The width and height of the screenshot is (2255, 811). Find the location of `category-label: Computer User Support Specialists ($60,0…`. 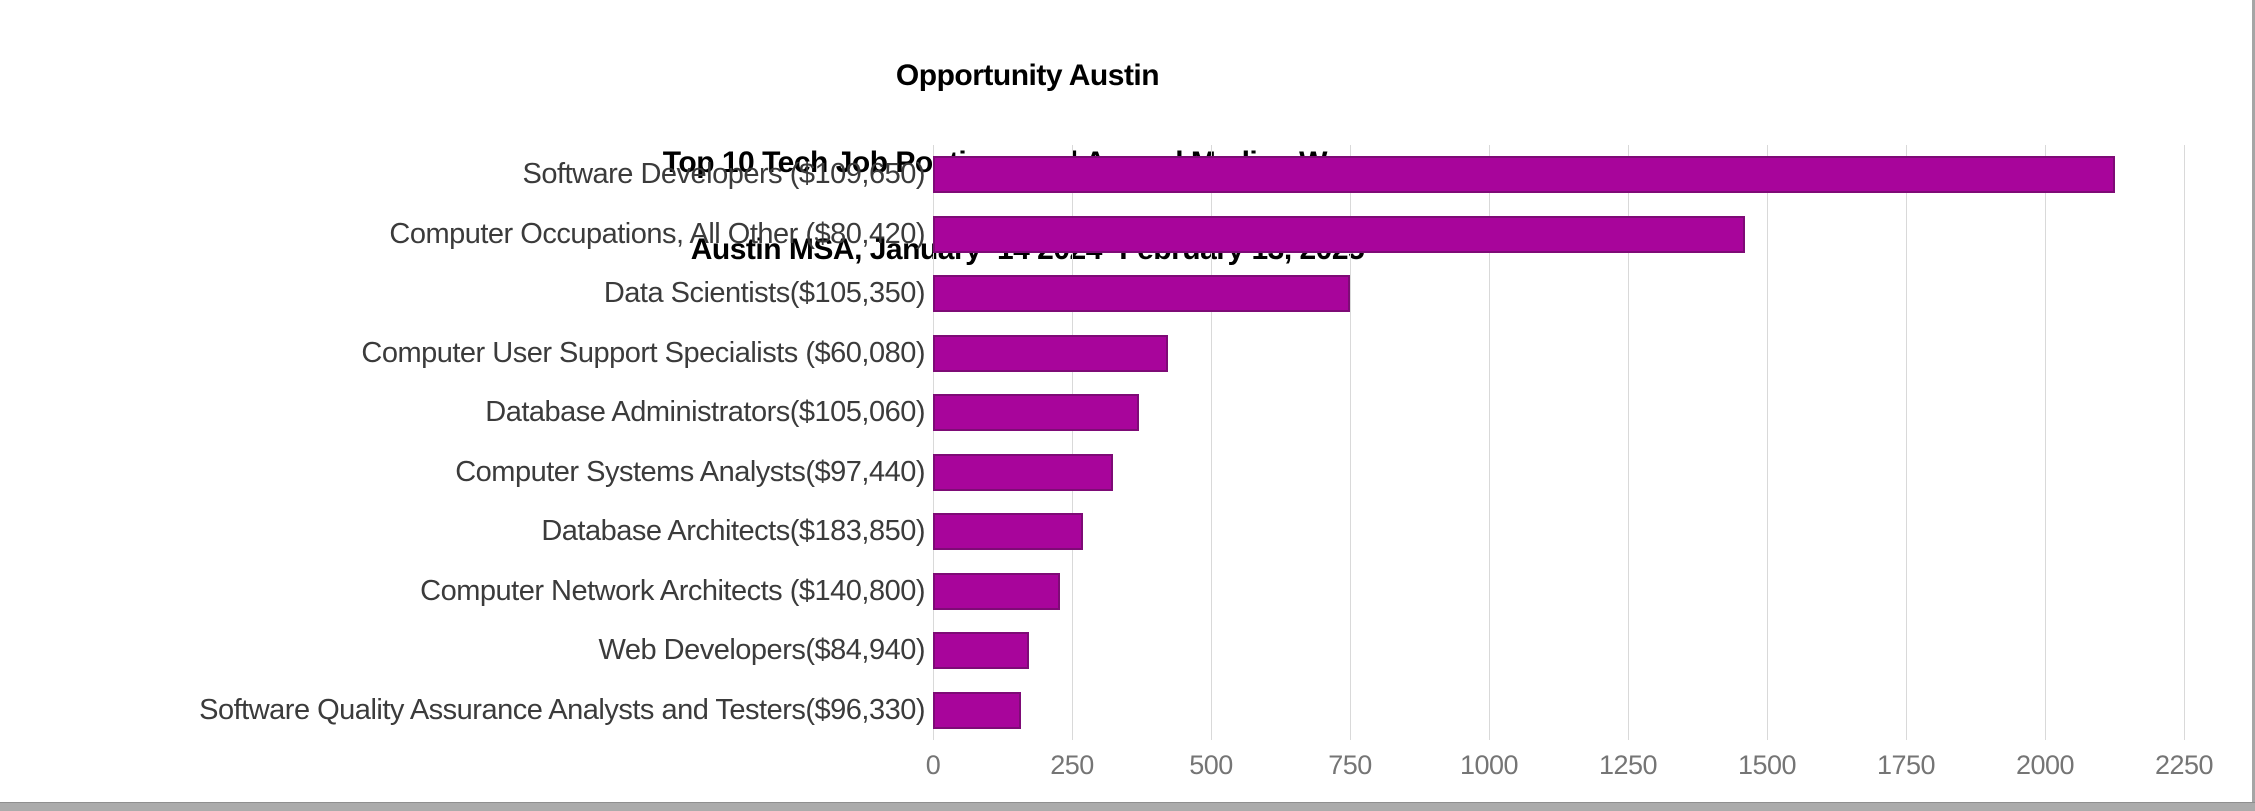

category-label: Computer User Support Specialists ($60,0… is located at coordinates (643, 352).